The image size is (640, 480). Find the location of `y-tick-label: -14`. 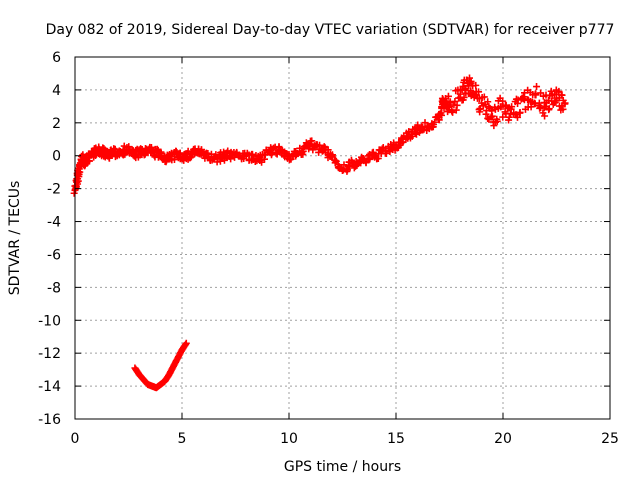

y-tick-label: -14 is located at coordinates (49, 387).